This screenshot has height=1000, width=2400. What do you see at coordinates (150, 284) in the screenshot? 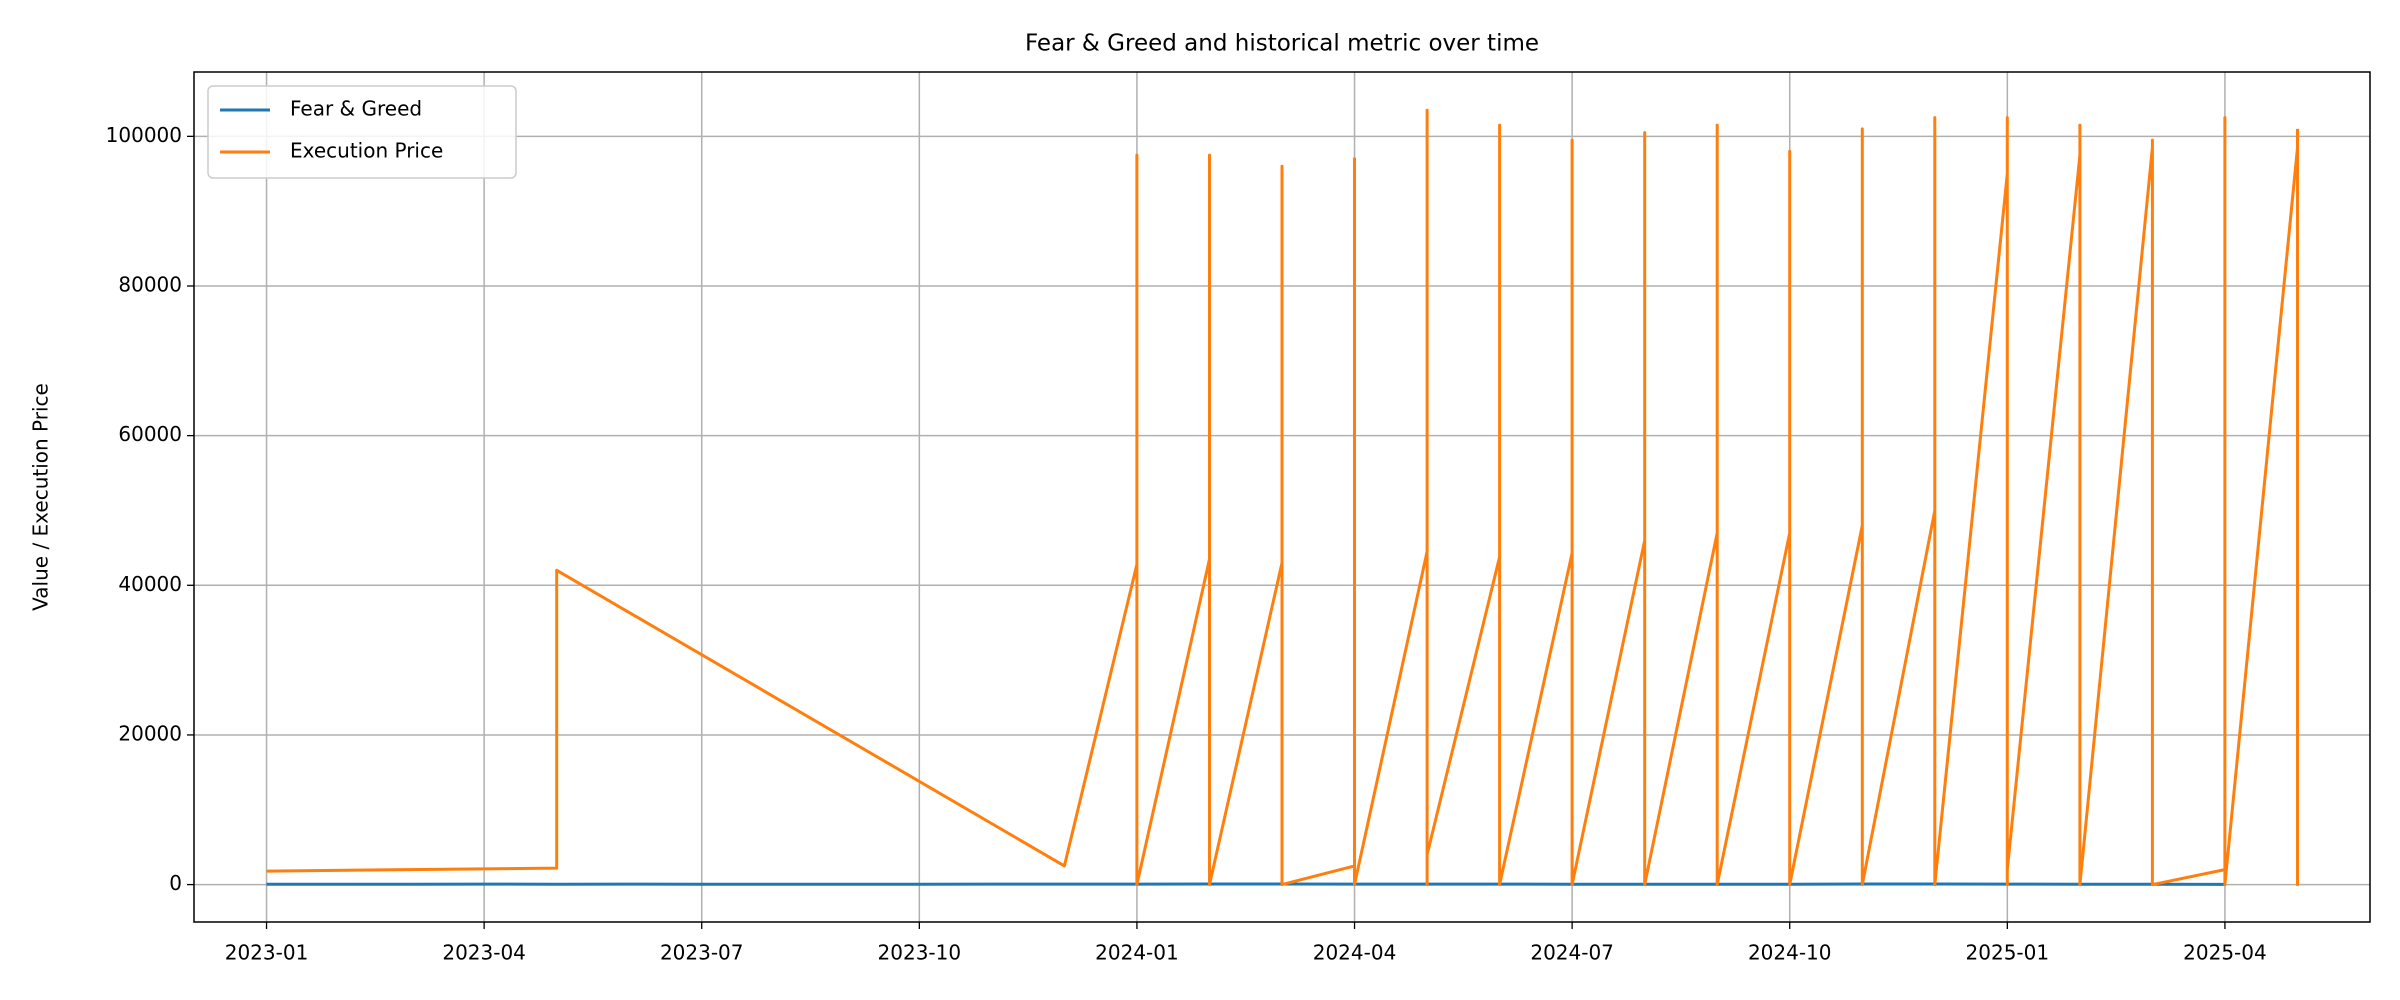
I see `y-tick-label: 80000` at bounding box center [150, 284].